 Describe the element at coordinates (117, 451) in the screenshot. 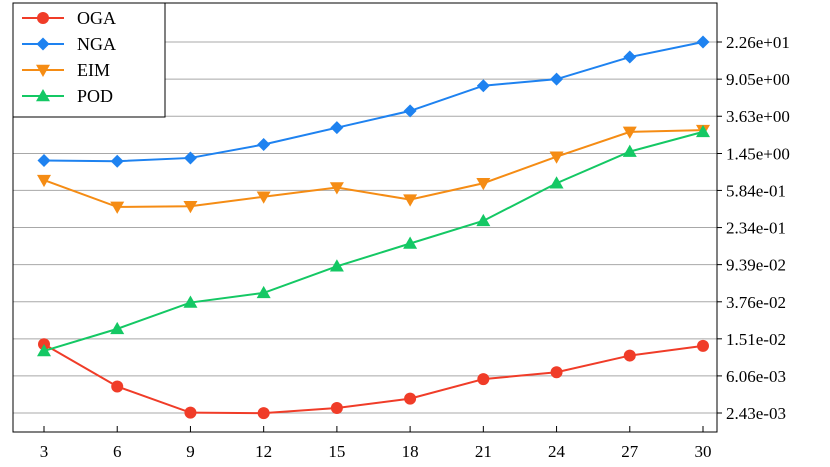

I see `x-tick-label: 6` at that location.